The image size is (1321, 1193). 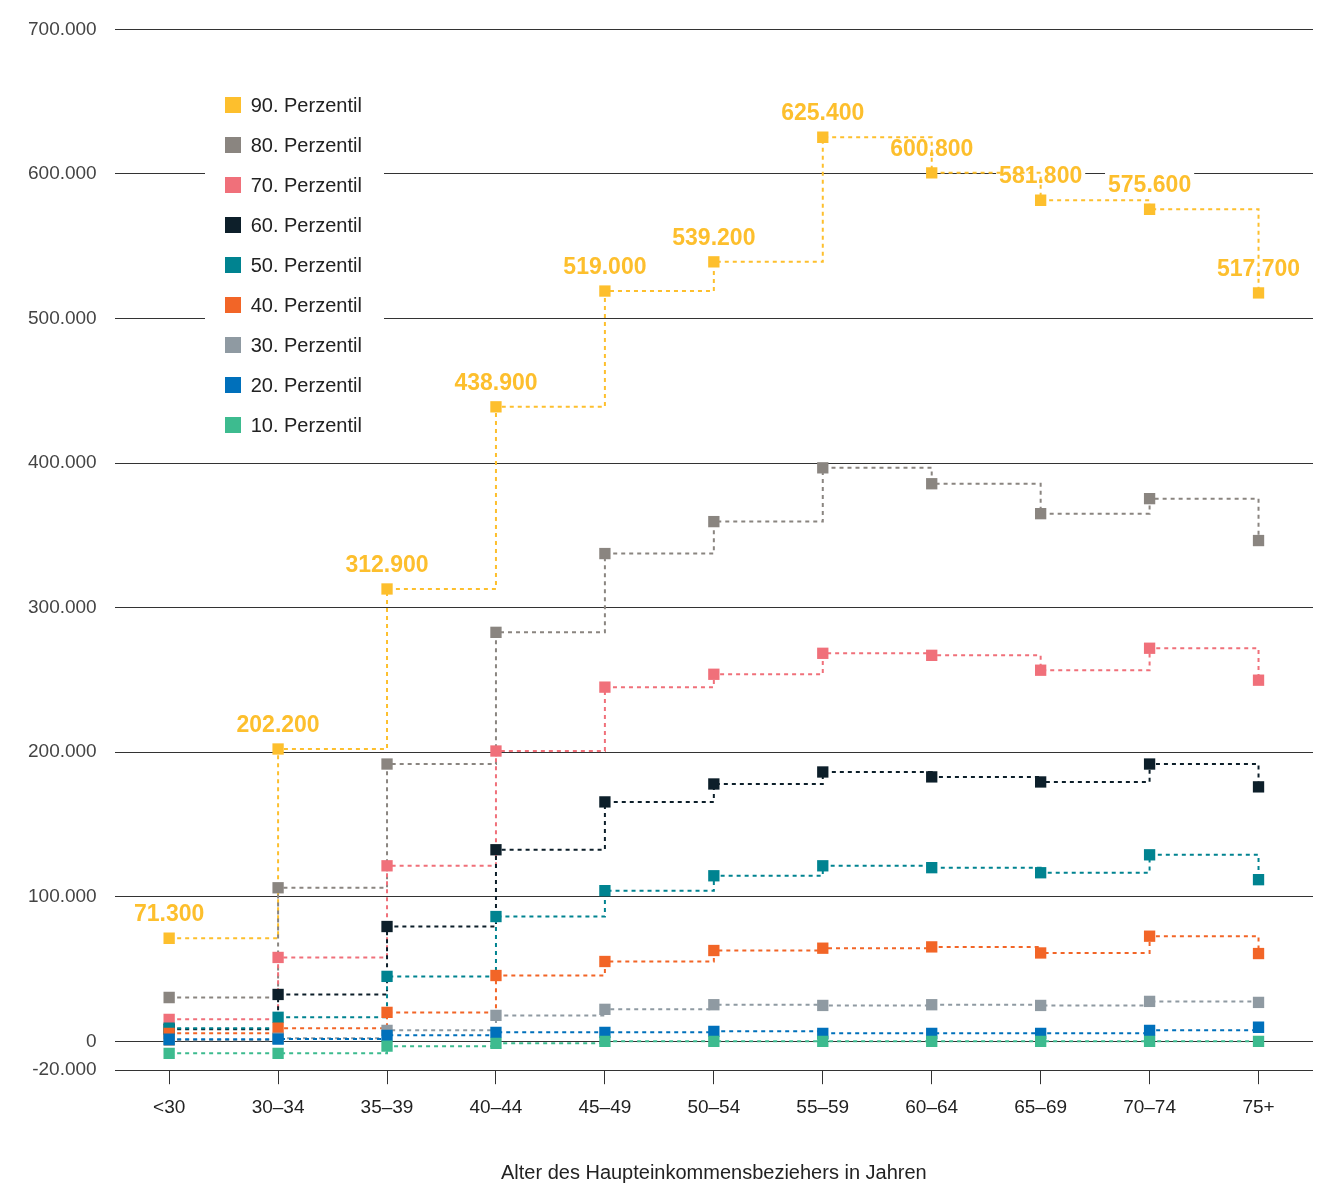 What do you see at coordinates (387, 563) in the screenshot?
I see `data-label: 312.900` at bounding box center [387, 563].